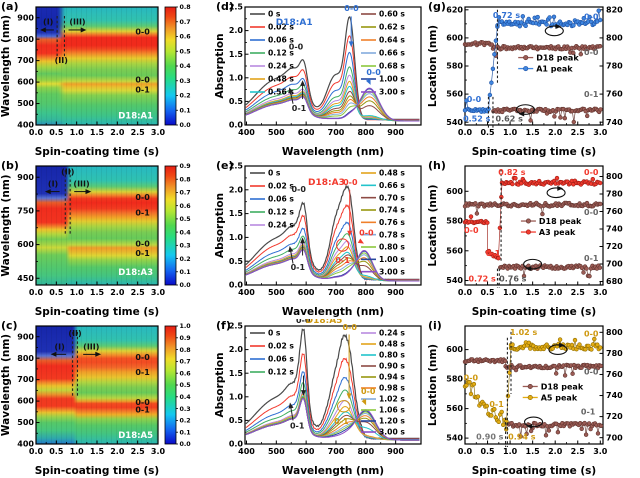 The width and height of the screenshot is (640, 478). What do you see at coordinates (9, 325) in the screenshot?
I see `panel-letter-c: (c)` at bounding box center [9, 325].